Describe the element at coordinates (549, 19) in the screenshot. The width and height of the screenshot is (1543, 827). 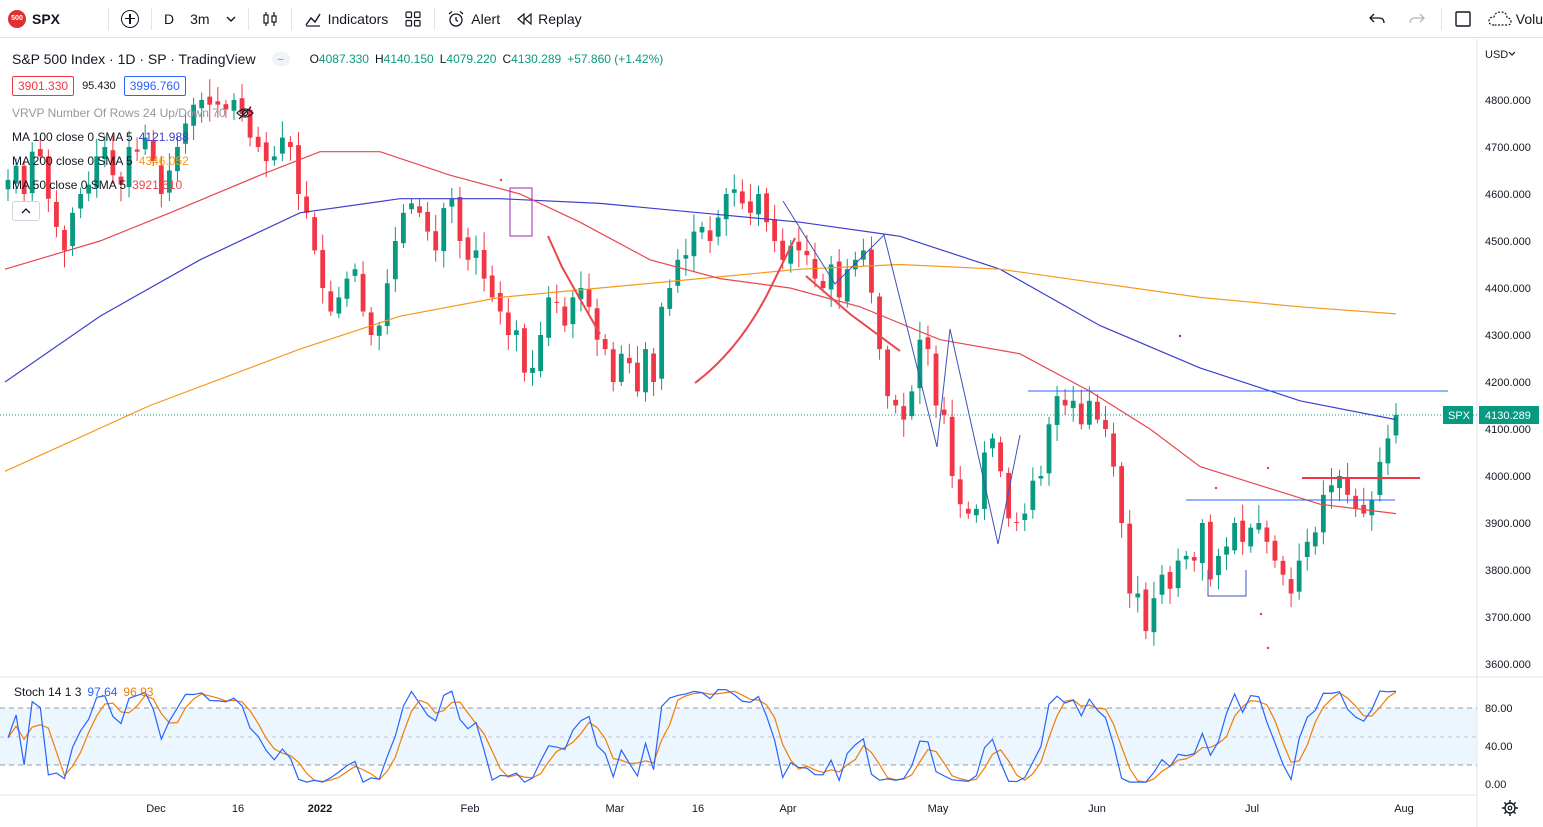
I see `replay-button: Replay` at that location.